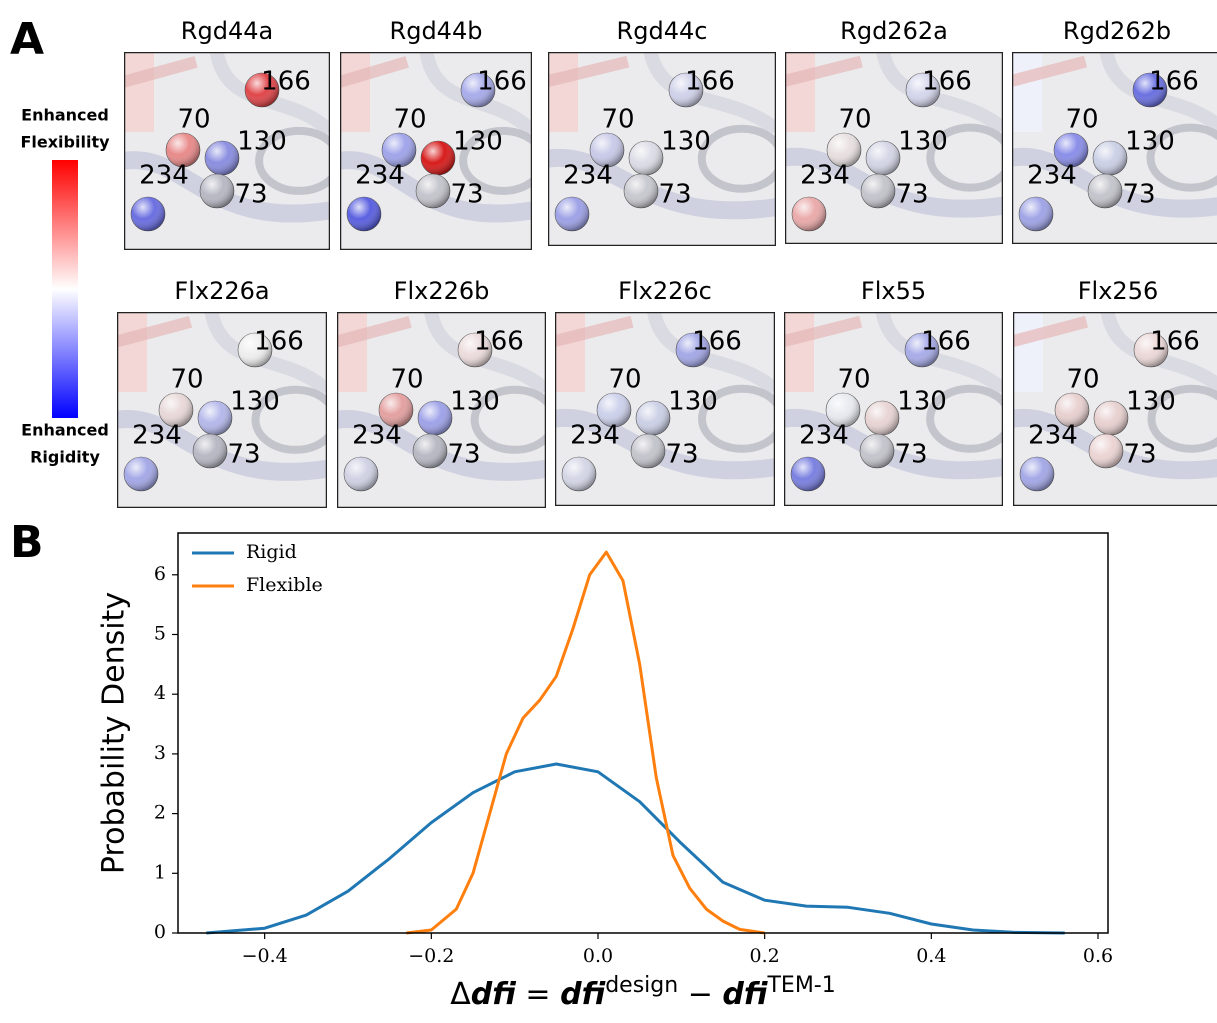  Describe the element at coordinates (221, 291) in the screenshot. I see `panel-title: Flx226a` at that location.